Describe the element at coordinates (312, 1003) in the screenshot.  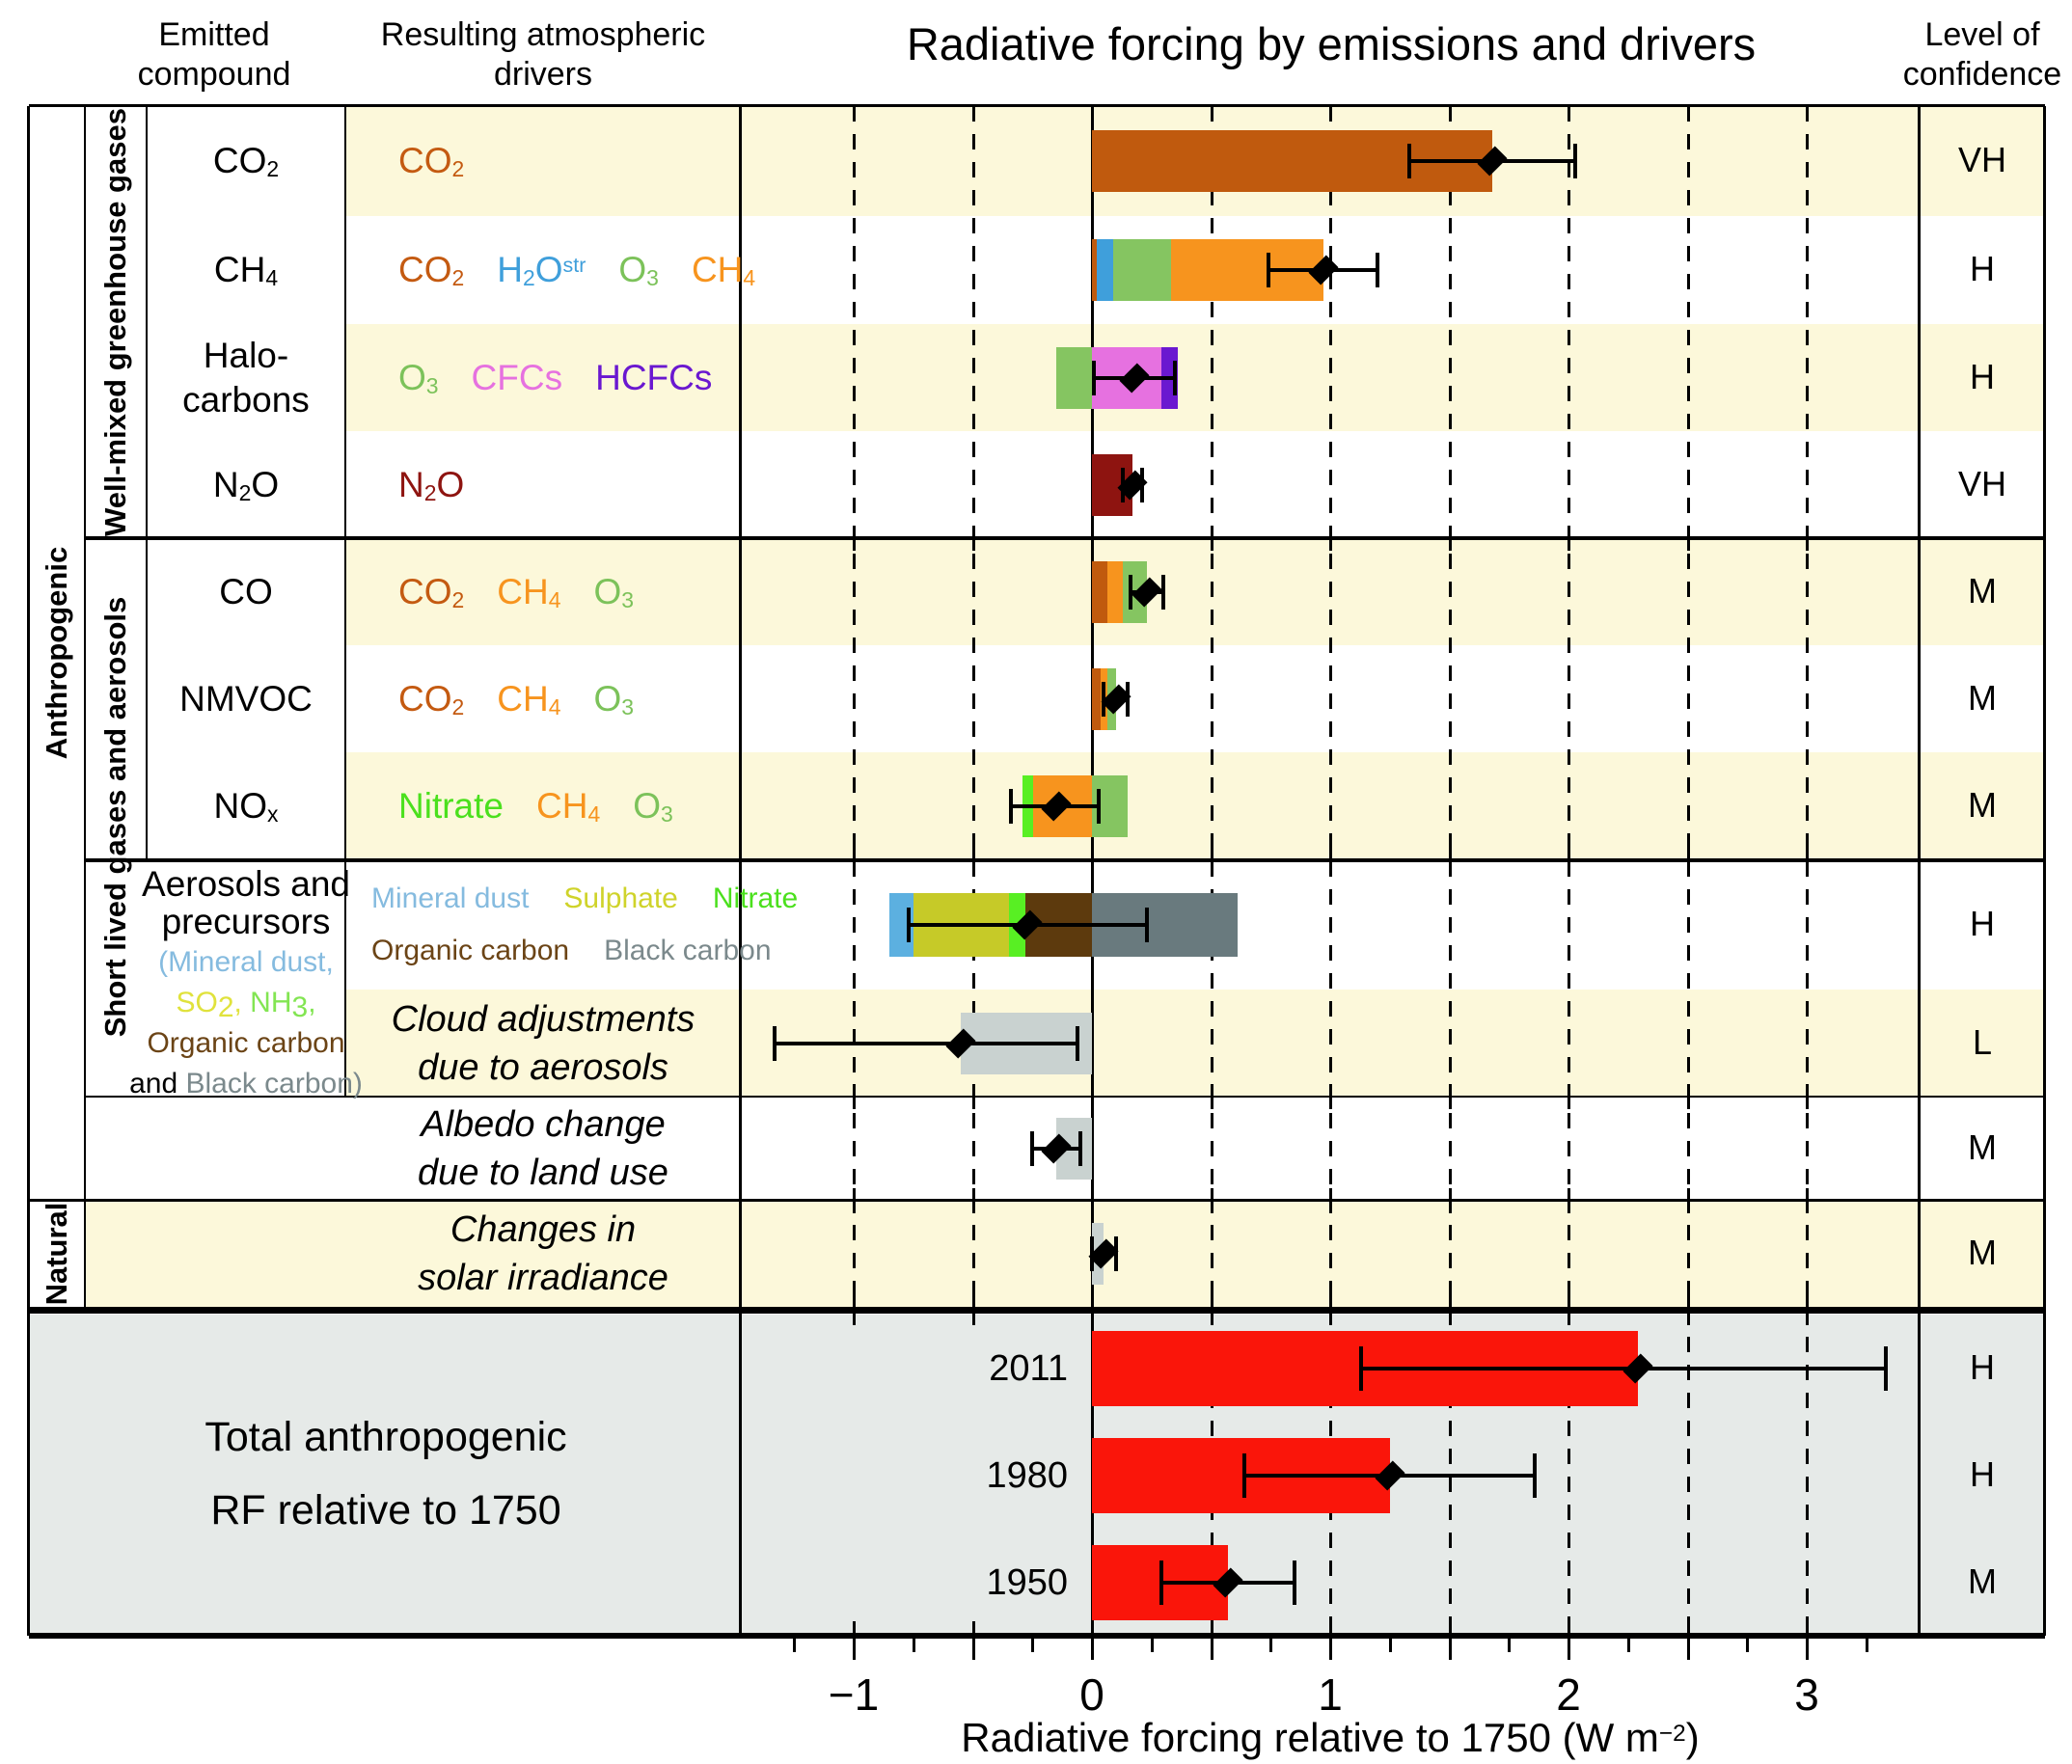
I see `chem-token: ,` at that location.